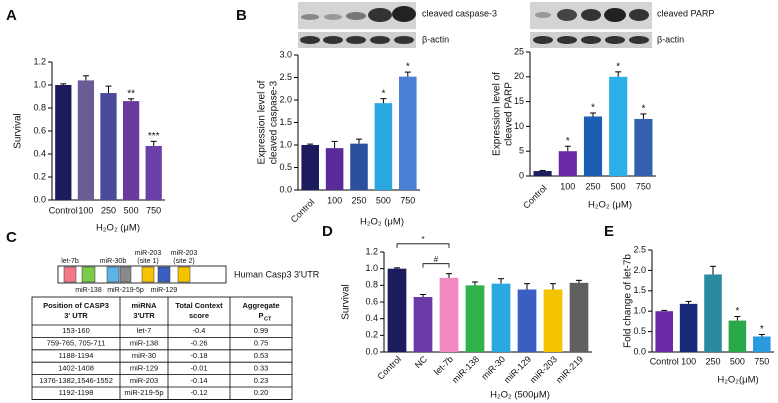 This screenshot has height=403, width=778. I want to click on blot-image, so click(475, 25).